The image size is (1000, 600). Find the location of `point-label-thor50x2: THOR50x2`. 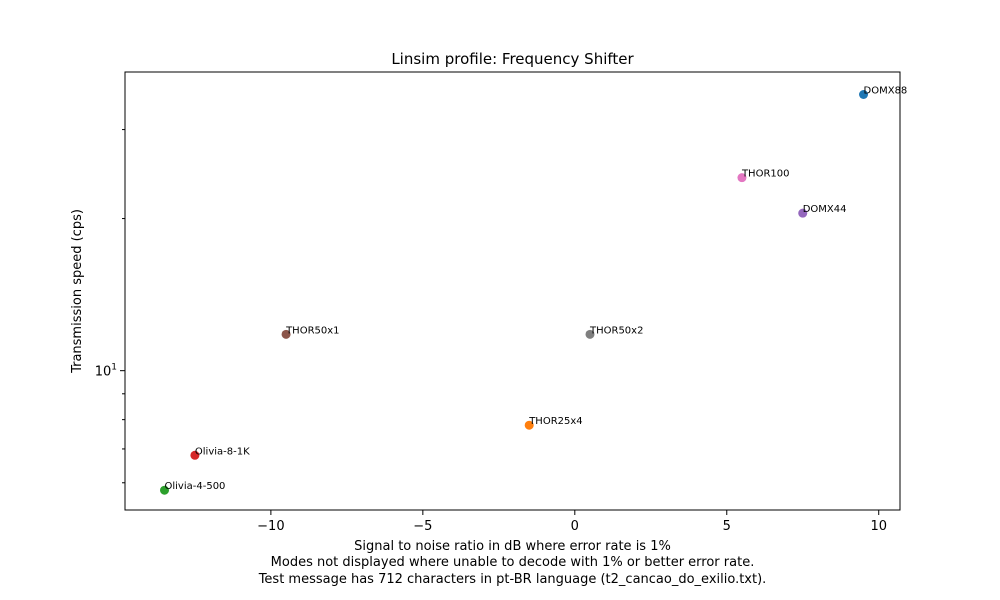

point-label-thor50x2: THOR50x2 is located at coordinates (616, 330).